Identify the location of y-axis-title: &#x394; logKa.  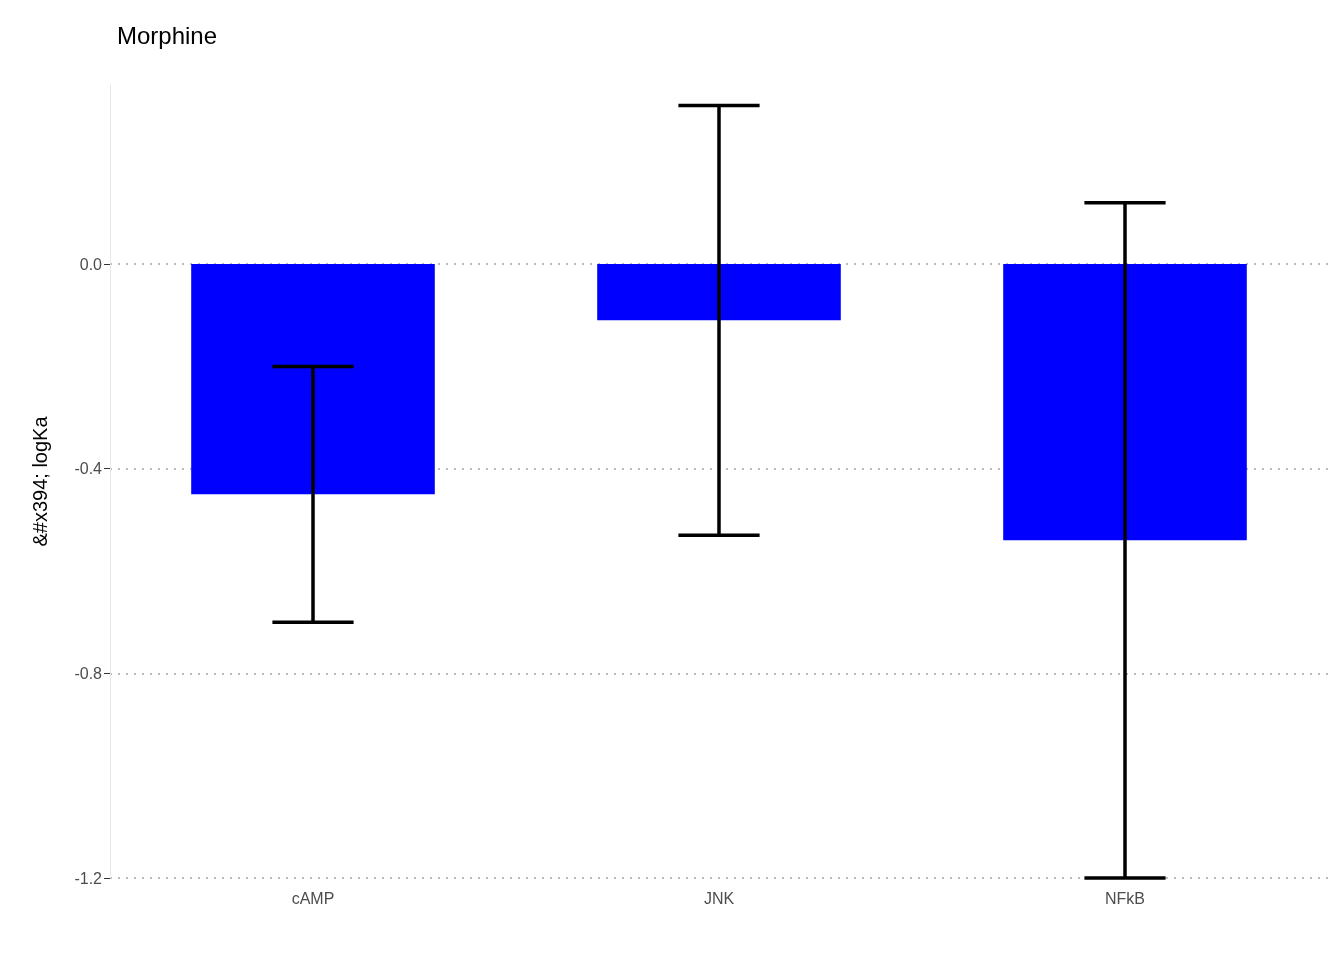
(40, 481).